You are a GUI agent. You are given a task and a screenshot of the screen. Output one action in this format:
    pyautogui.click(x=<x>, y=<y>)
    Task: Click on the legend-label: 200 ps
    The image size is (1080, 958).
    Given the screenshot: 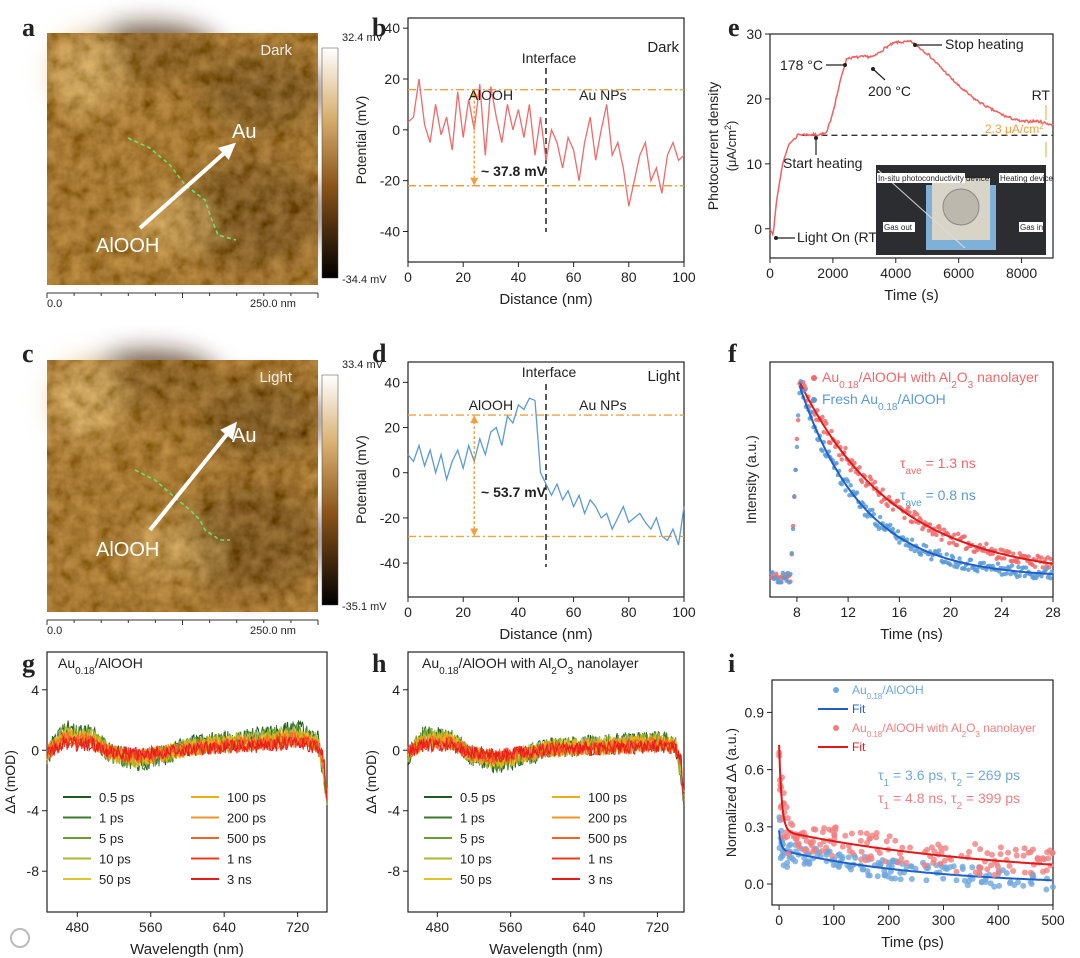 What is the action you would take?
    pyautogui.click(x=608, y=818)
    